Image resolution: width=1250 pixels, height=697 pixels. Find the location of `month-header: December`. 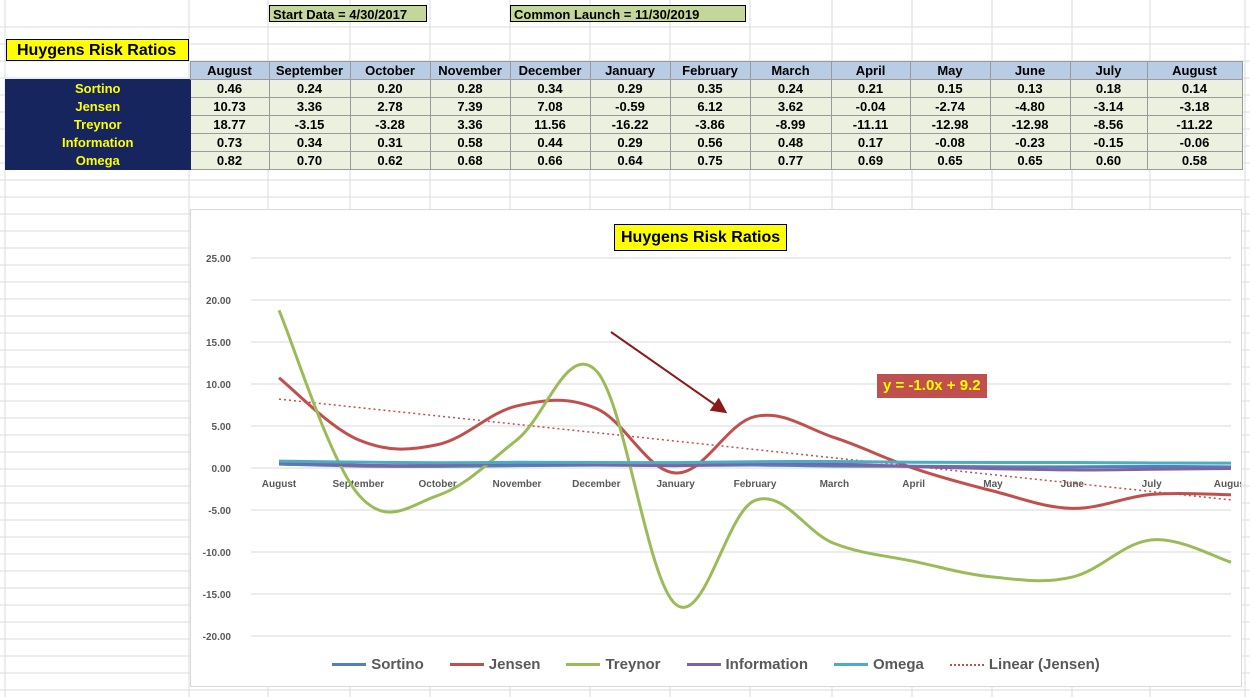

month-header: December is located at coordinates (550, 70).